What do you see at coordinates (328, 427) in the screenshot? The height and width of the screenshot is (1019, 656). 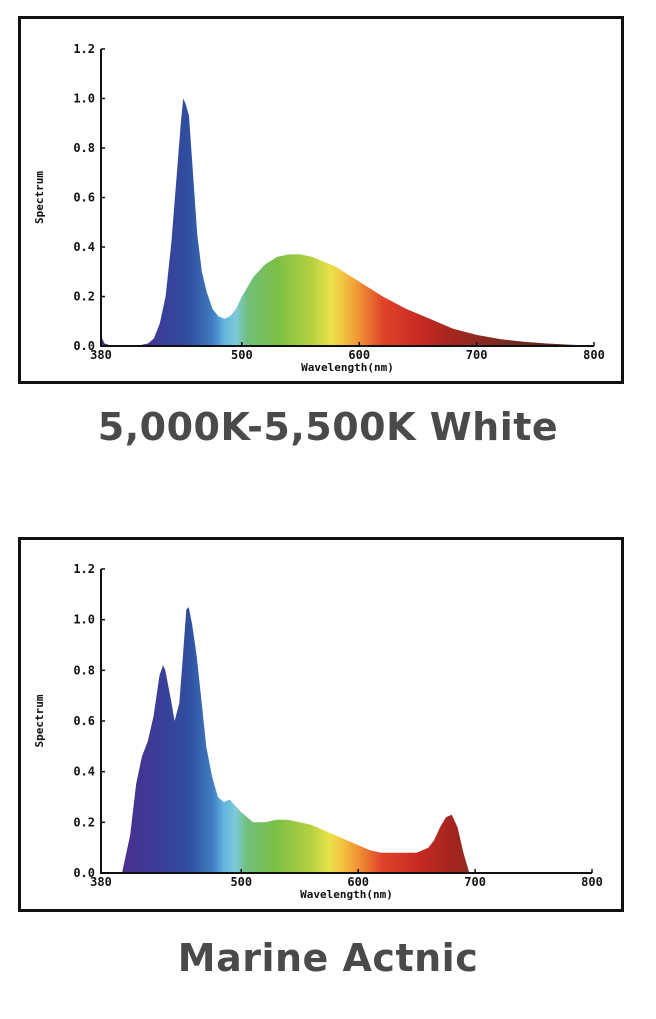 I see `chart-caption-white: 5,000K-5,500K White` at bounding box center [328, 427].